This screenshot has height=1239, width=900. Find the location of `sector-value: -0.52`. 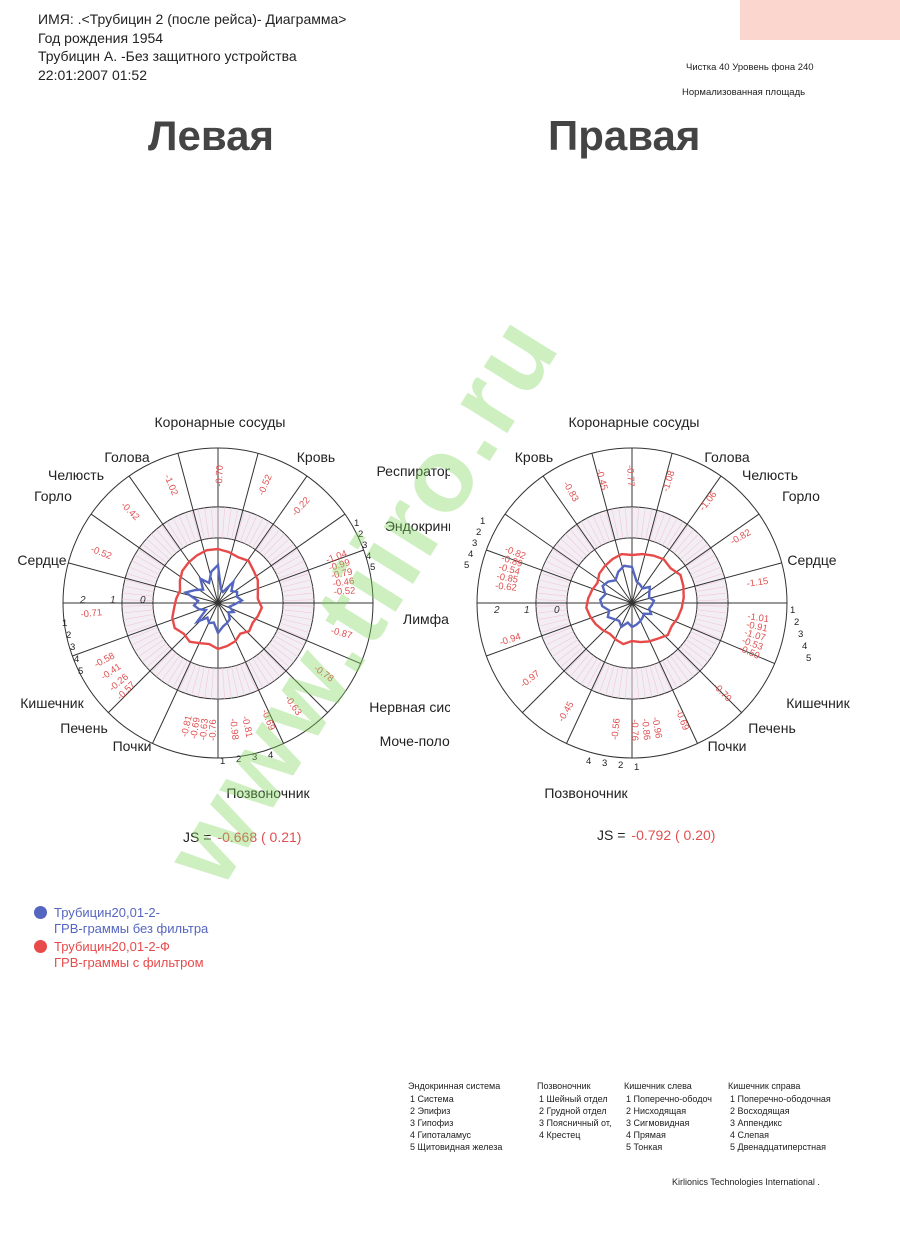

sector-value: -0.52 is located at coordinates (344, 591).